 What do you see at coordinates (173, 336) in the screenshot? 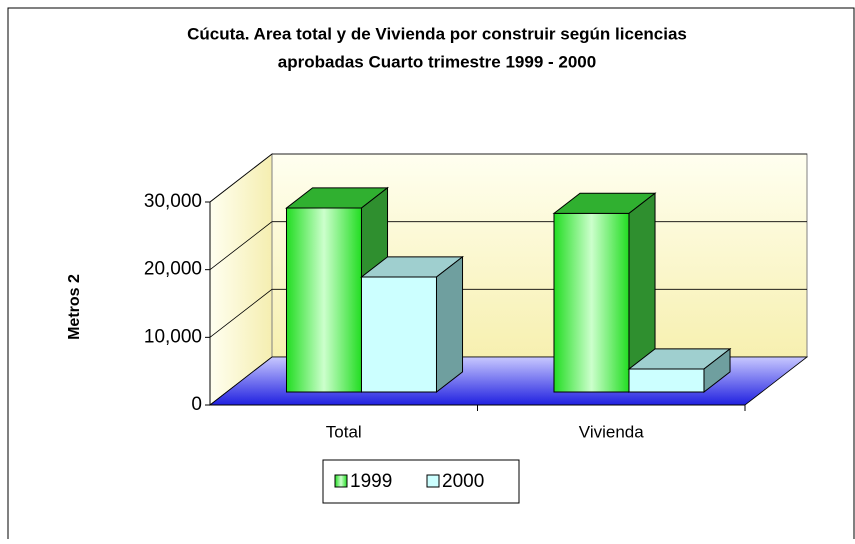
I see `y-tick-label: 10,000` at bounding box center [173, 336].